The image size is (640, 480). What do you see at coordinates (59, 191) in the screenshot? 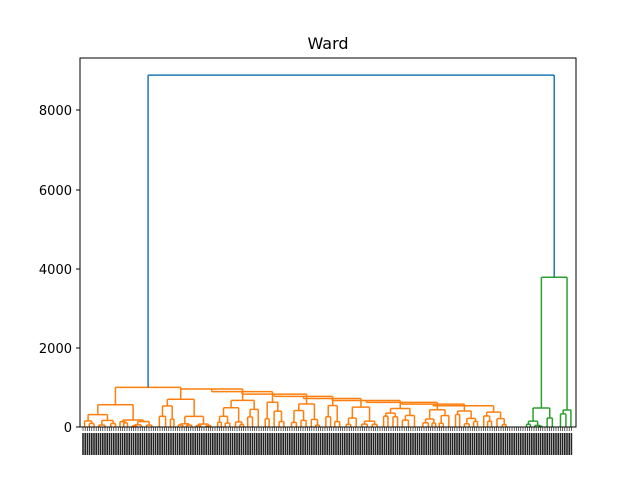
I see `y-tick-6000: 6000` at bounding box center [59, 191].